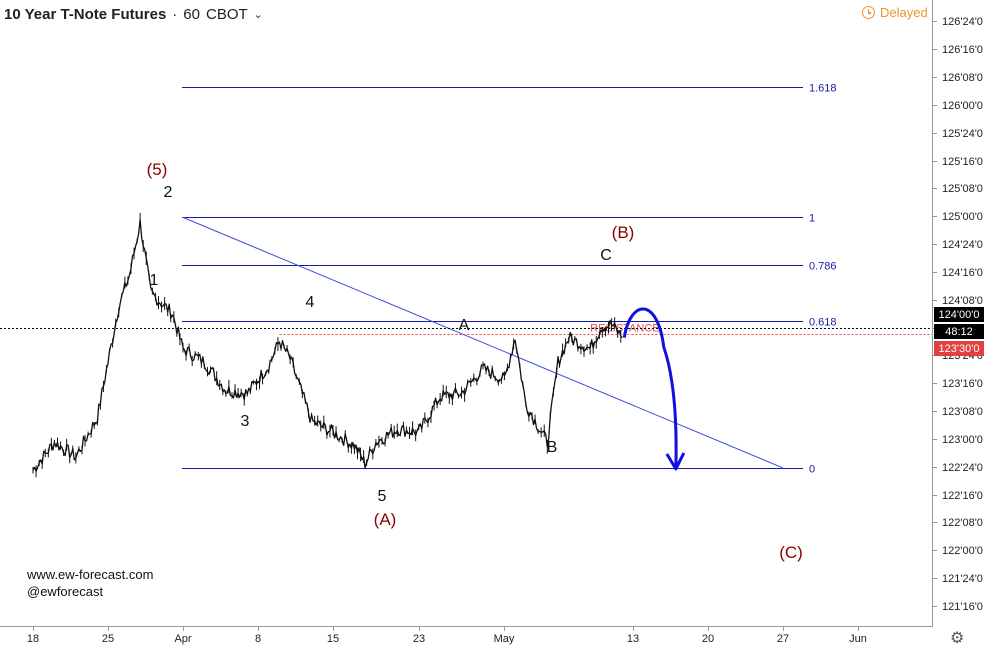 The height and width of the screenshot is (648, 984). What do you see at coordinates (823, 267) in the screenshot?
I see `fib-label: 0.786` at bounding box center [823, 267].